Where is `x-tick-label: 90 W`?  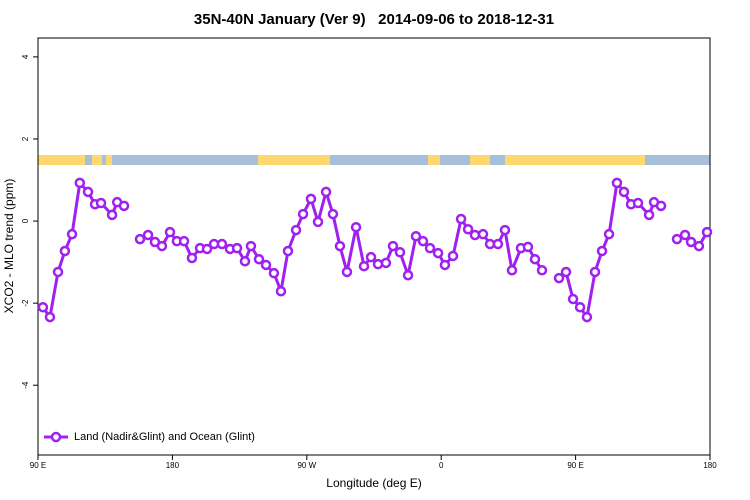 x-tick-label: 90 W is located at coordinates (306, 465).